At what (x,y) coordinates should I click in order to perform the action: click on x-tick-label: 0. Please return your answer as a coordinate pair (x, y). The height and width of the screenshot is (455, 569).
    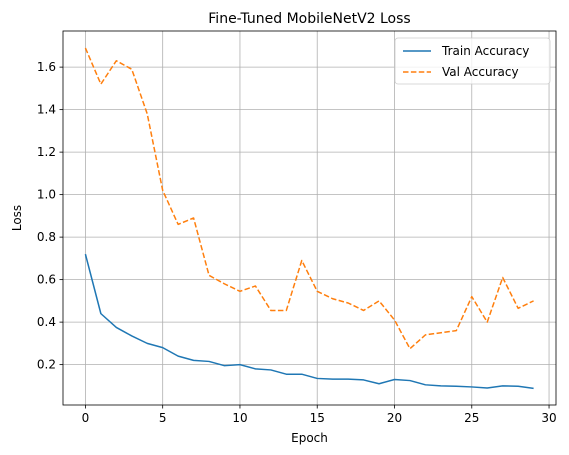
    Looking at the image, I should click on (86, 418).